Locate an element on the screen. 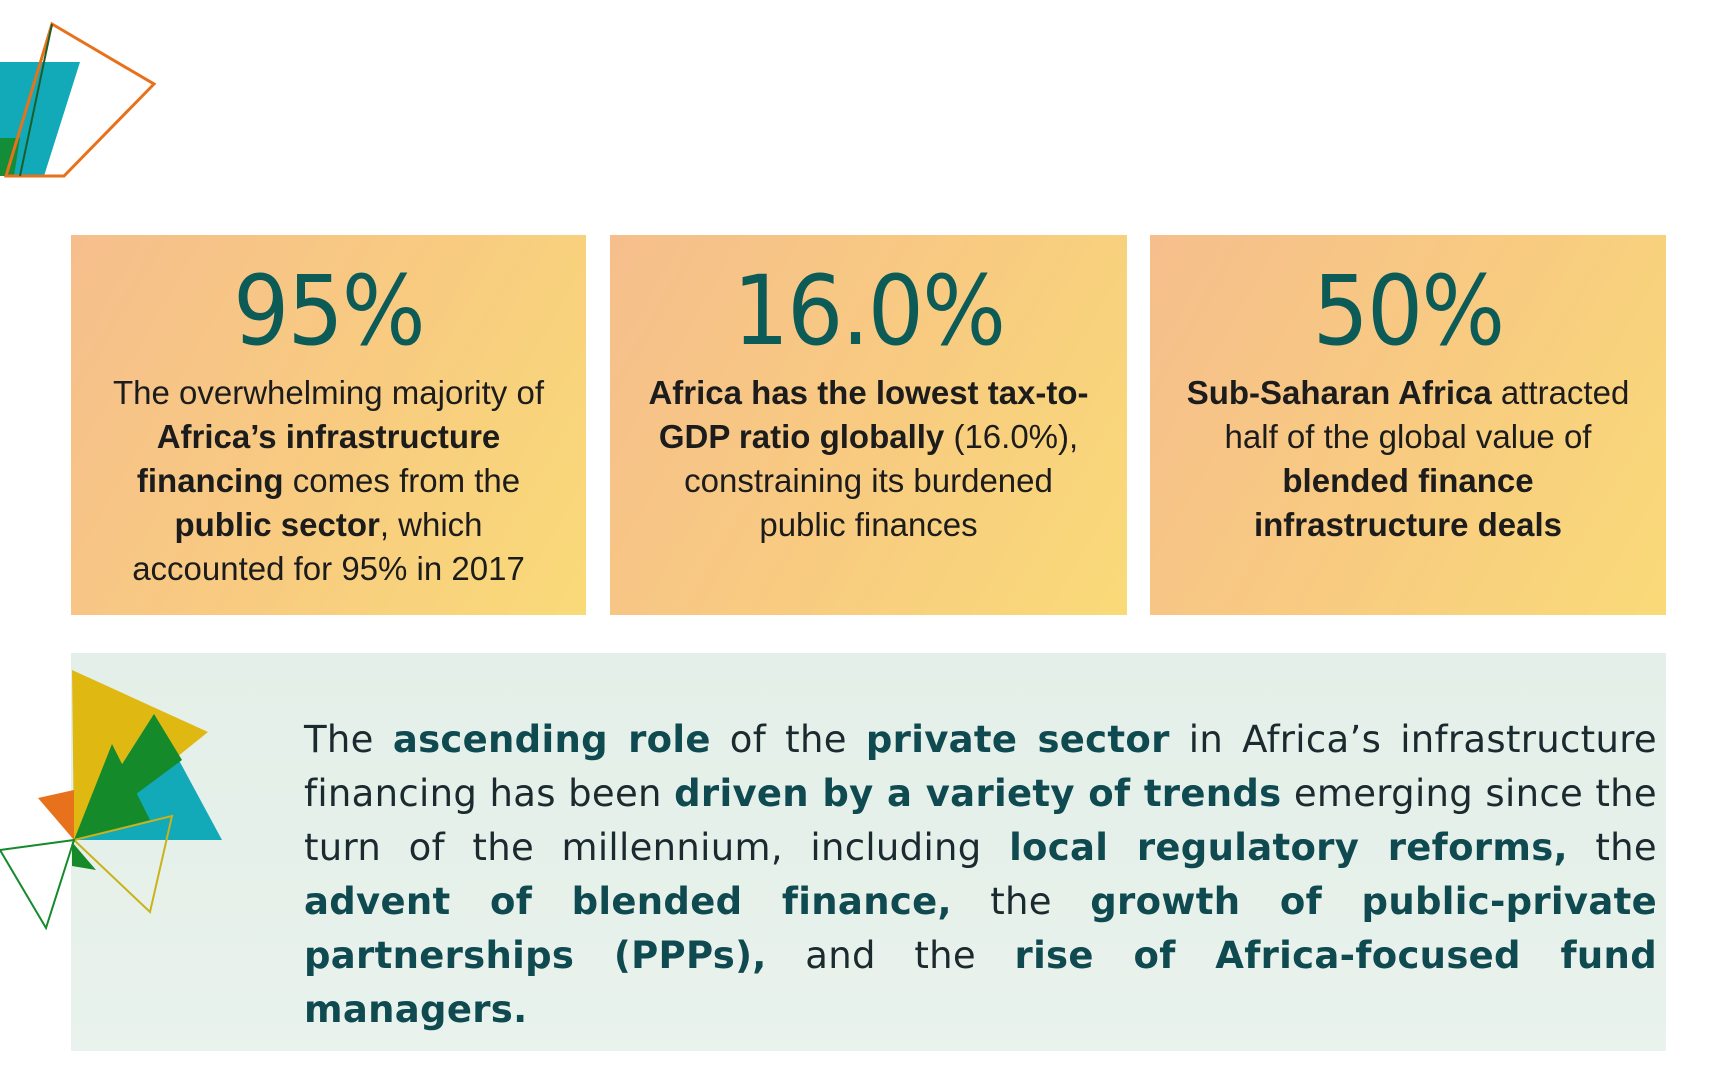 Image resolution: width=1728 pixels, height=1080 pixels. stat-text-bold: Sub-Saharan Africa is located at coordinates (1339, 392).